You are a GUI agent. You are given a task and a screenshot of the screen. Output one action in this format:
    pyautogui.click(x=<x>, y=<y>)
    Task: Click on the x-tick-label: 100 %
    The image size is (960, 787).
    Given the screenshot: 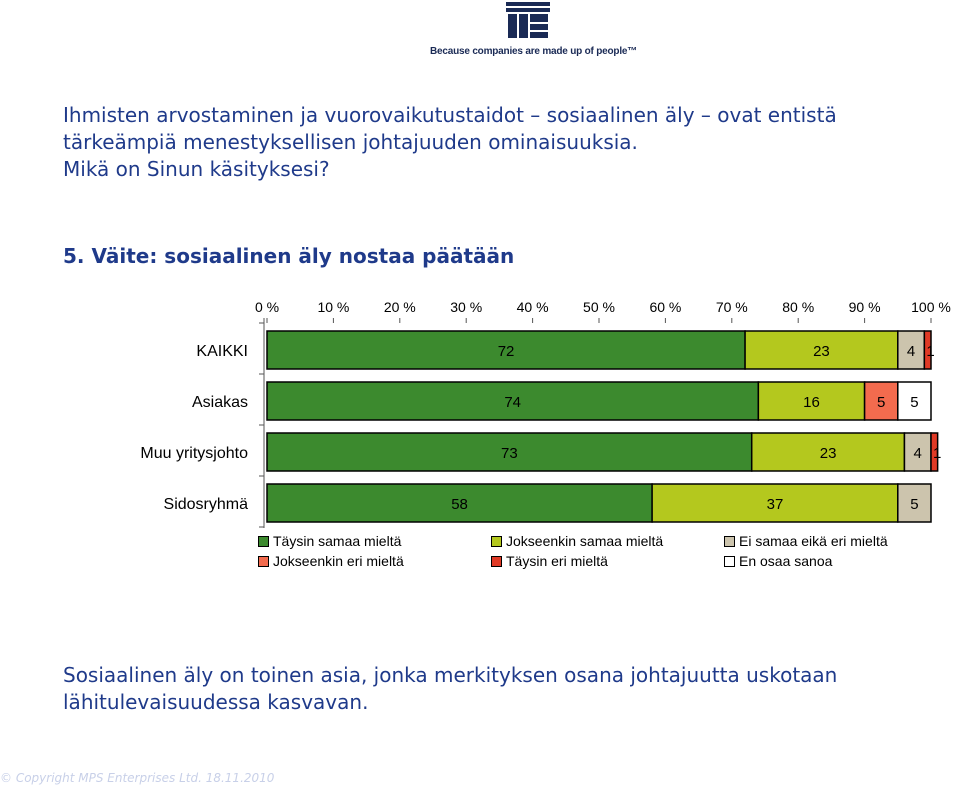 What is the action you would take?
    pyautogui.click(x=931, y=307)
    